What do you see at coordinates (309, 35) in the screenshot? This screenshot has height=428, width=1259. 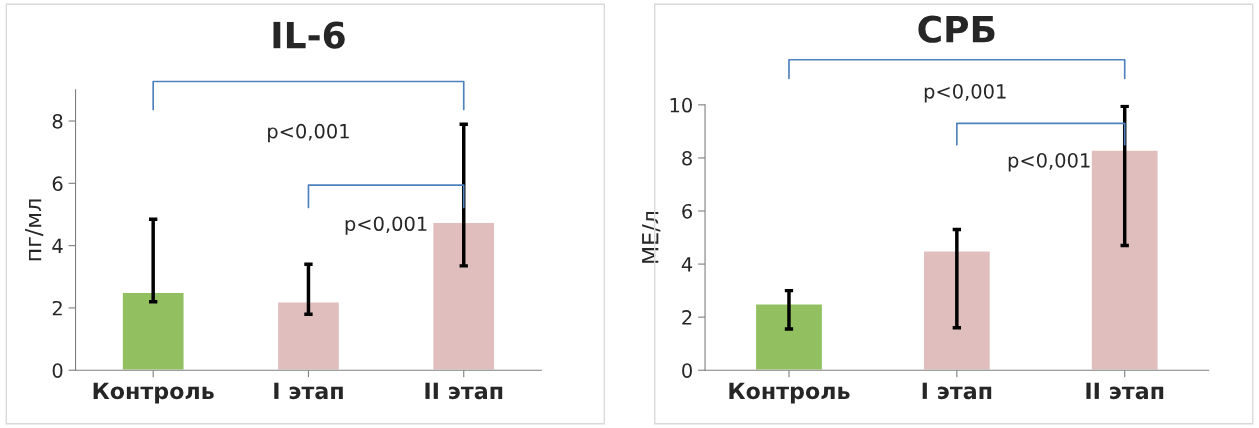 I see `chart-title: IL-6` at bounding box center [309, 35].